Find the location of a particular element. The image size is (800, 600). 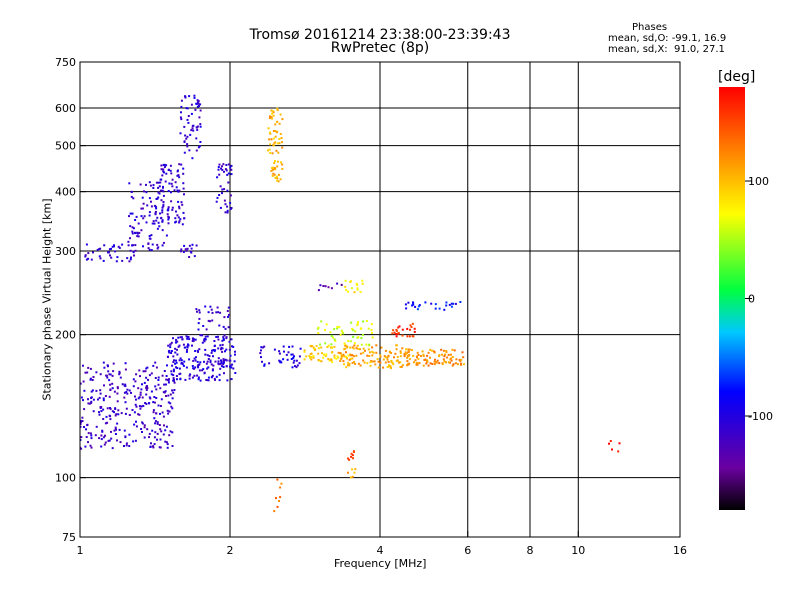

legend-stats-x: mean, sd,X: 91.0, 27.1 is located at coordinates (666, 49).